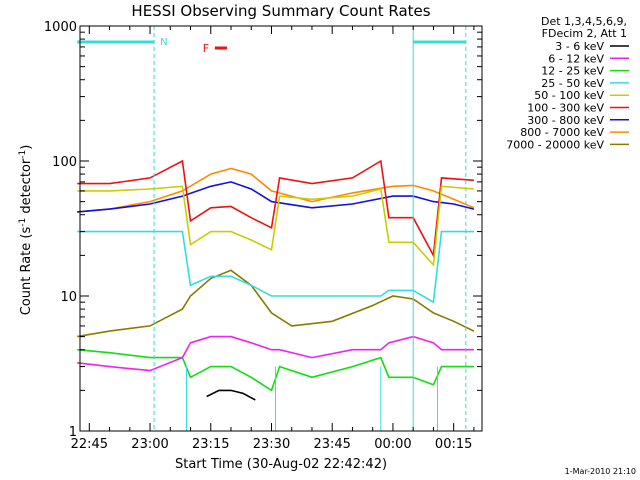  I want to click on x-axis-label: Start Time (30-Aug-02 22:42:42), so click(281, 464).